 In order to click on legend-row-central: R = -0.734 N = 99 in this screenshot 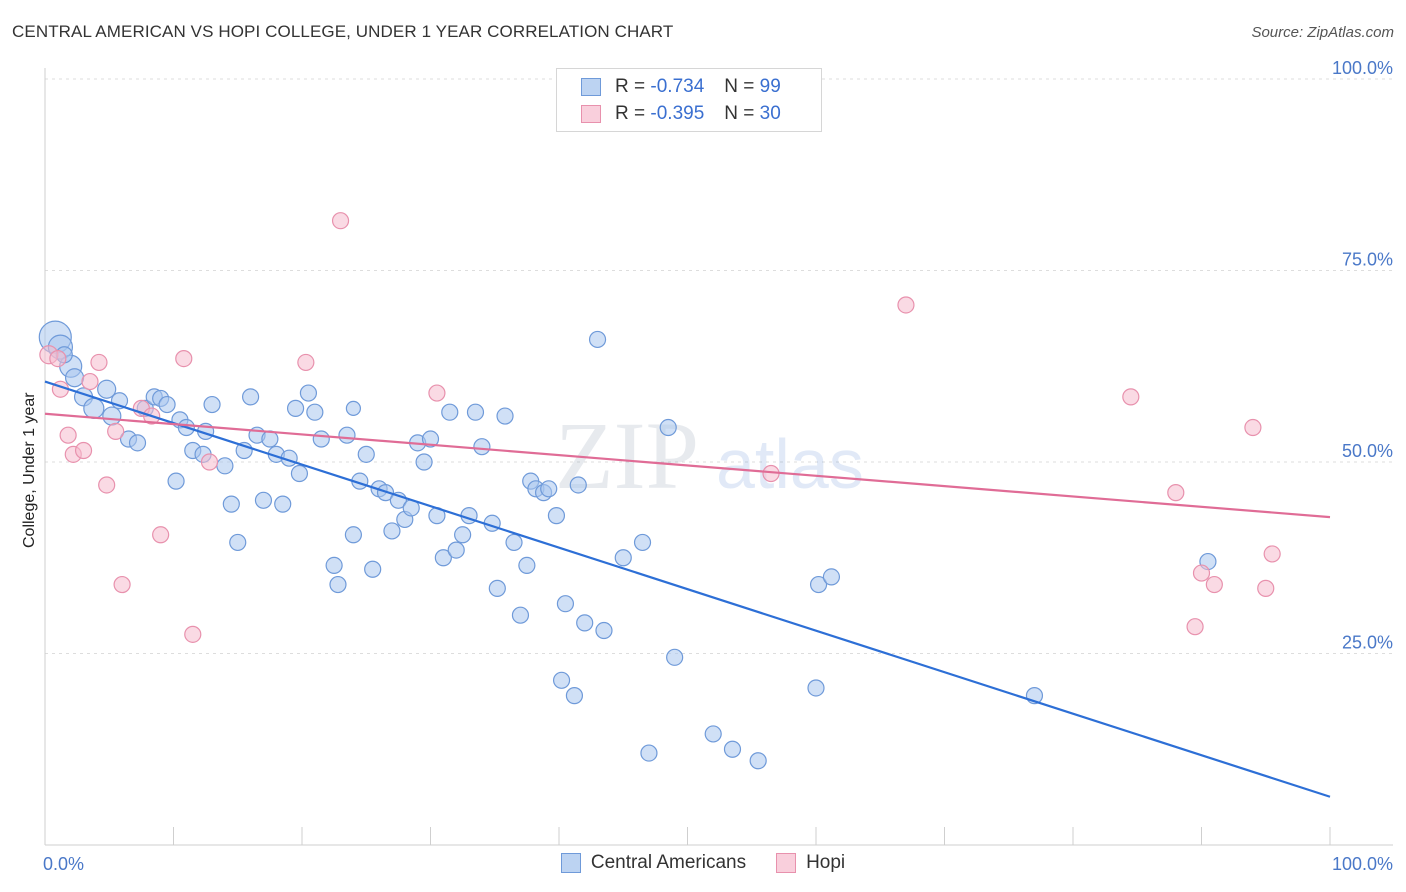, I will do `click(681, 87)`.